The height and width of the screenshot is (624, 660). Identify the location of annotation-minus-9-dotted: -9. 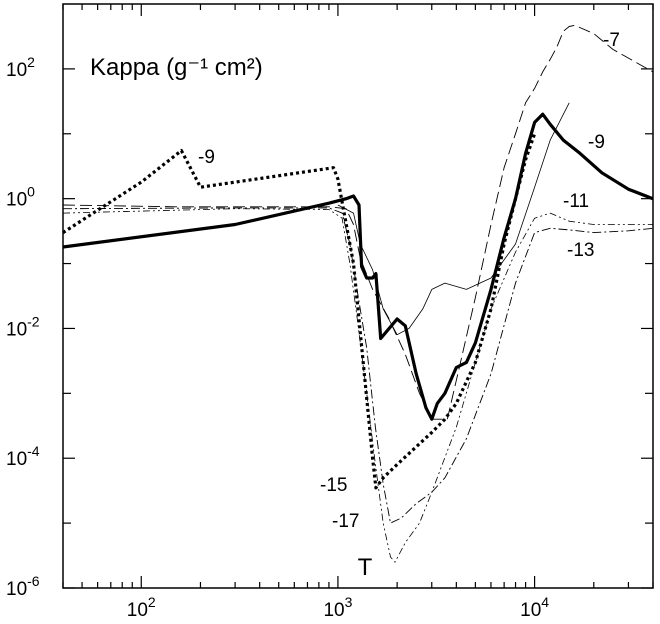
(206, 157).